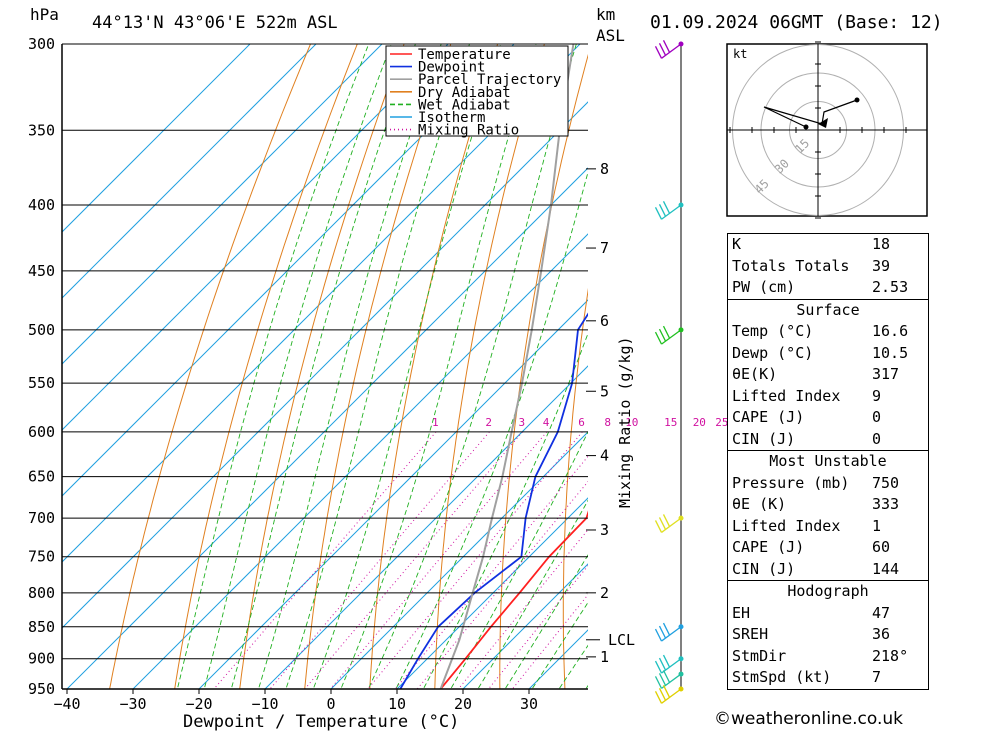  I want to click on mu-title: Most Unstable, so click(828, 461).